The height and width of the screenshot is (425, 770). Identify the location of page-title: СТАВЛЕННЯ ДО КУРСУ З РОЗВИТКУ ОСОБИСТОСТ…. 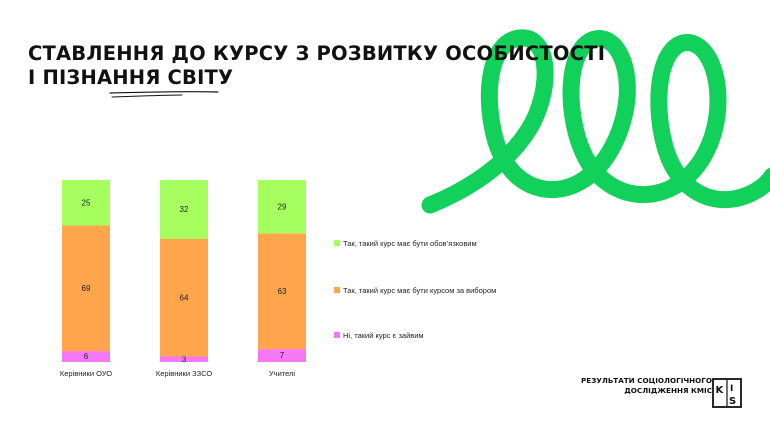
(318, 66).